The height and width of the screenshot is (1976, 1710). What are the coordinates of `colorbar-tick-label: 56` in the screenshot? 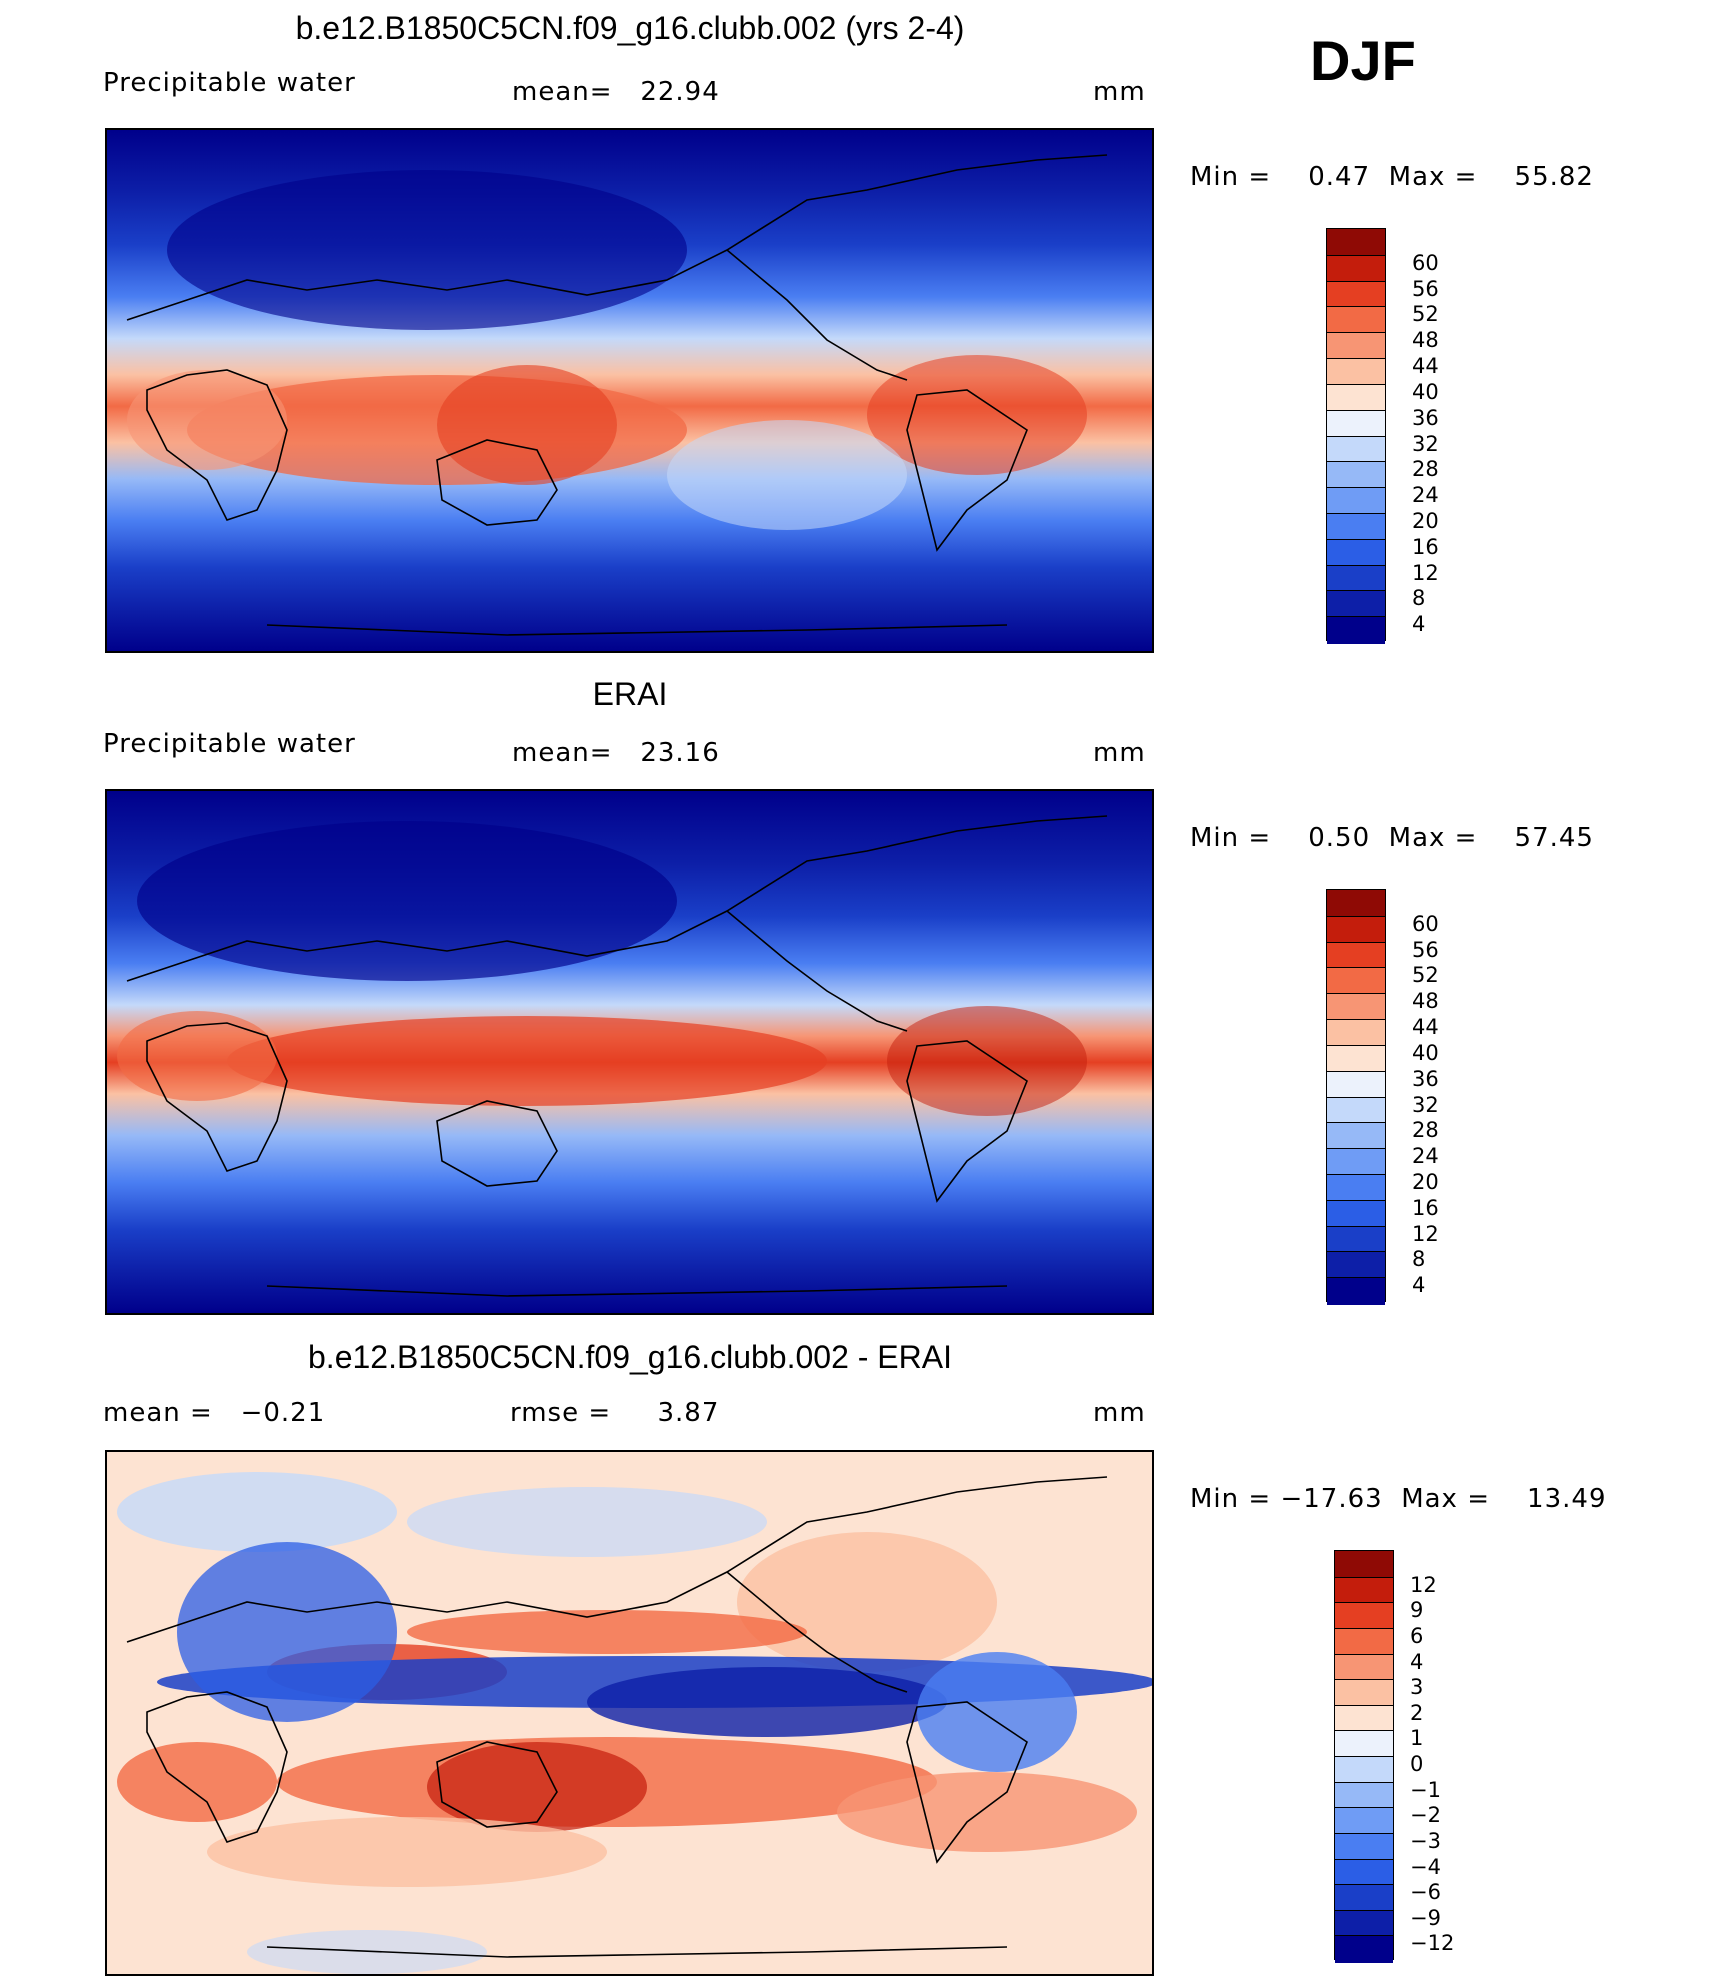 It's located at (1425, 288).